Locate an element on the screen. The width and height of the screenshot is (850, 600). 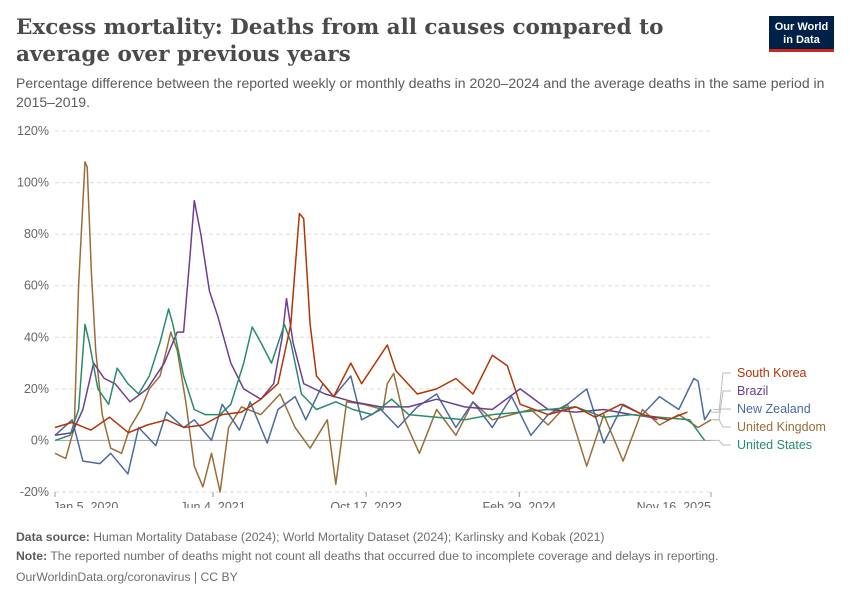
logo-line-1: Our World is located at coordinates (801, 27).